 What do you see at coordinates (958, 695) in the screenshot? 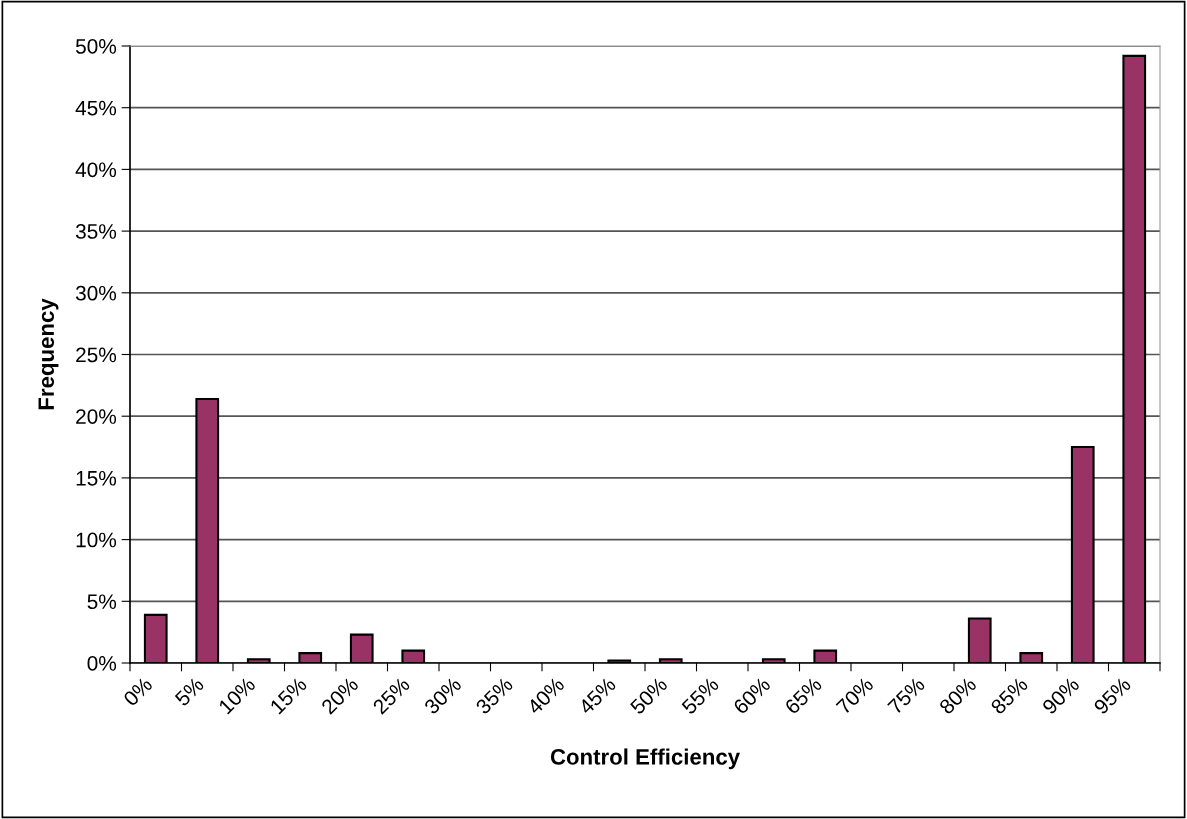
I see `x-tick-label: 80%` at bounding box center [958, 695].